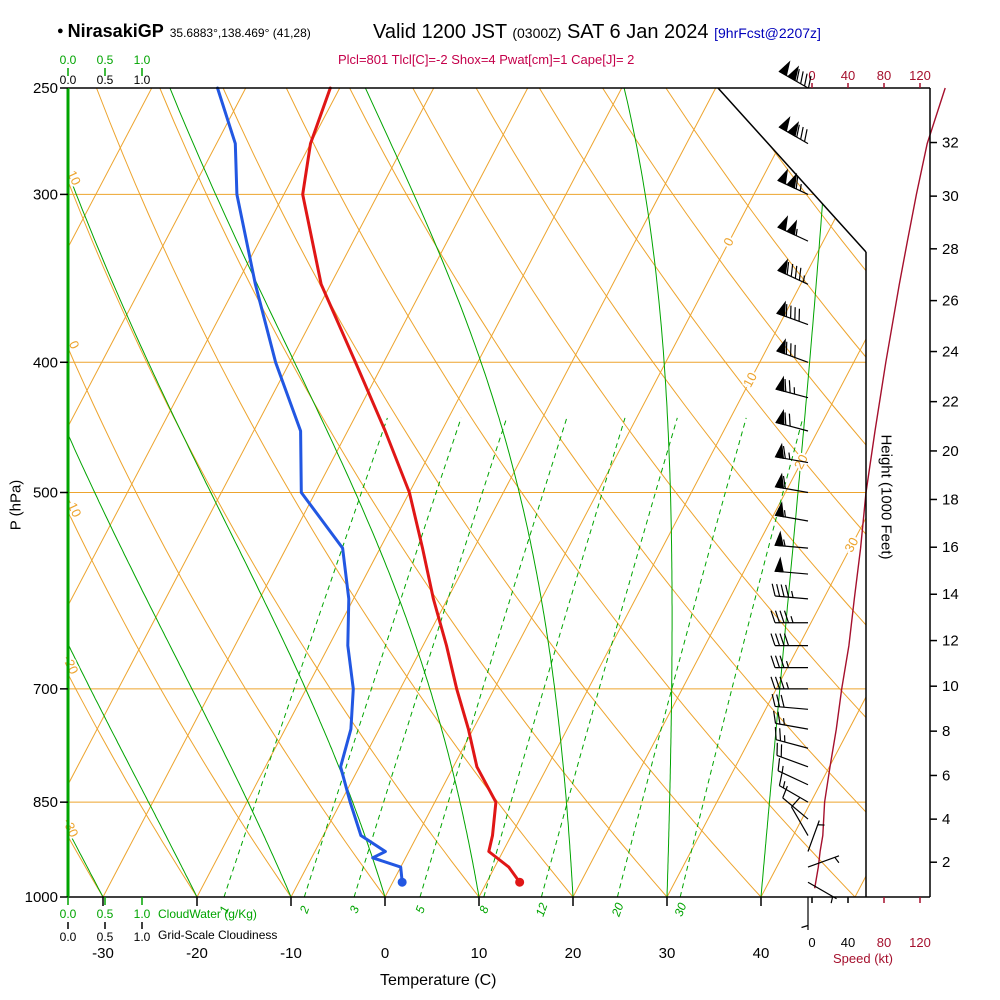 The height and width of the screenshot is (1000, 1000). What do you see at coordinates (537, 33) in the screenshot?
I see `valid-z-time: (0300Z)` at bounding box center [537, 33].